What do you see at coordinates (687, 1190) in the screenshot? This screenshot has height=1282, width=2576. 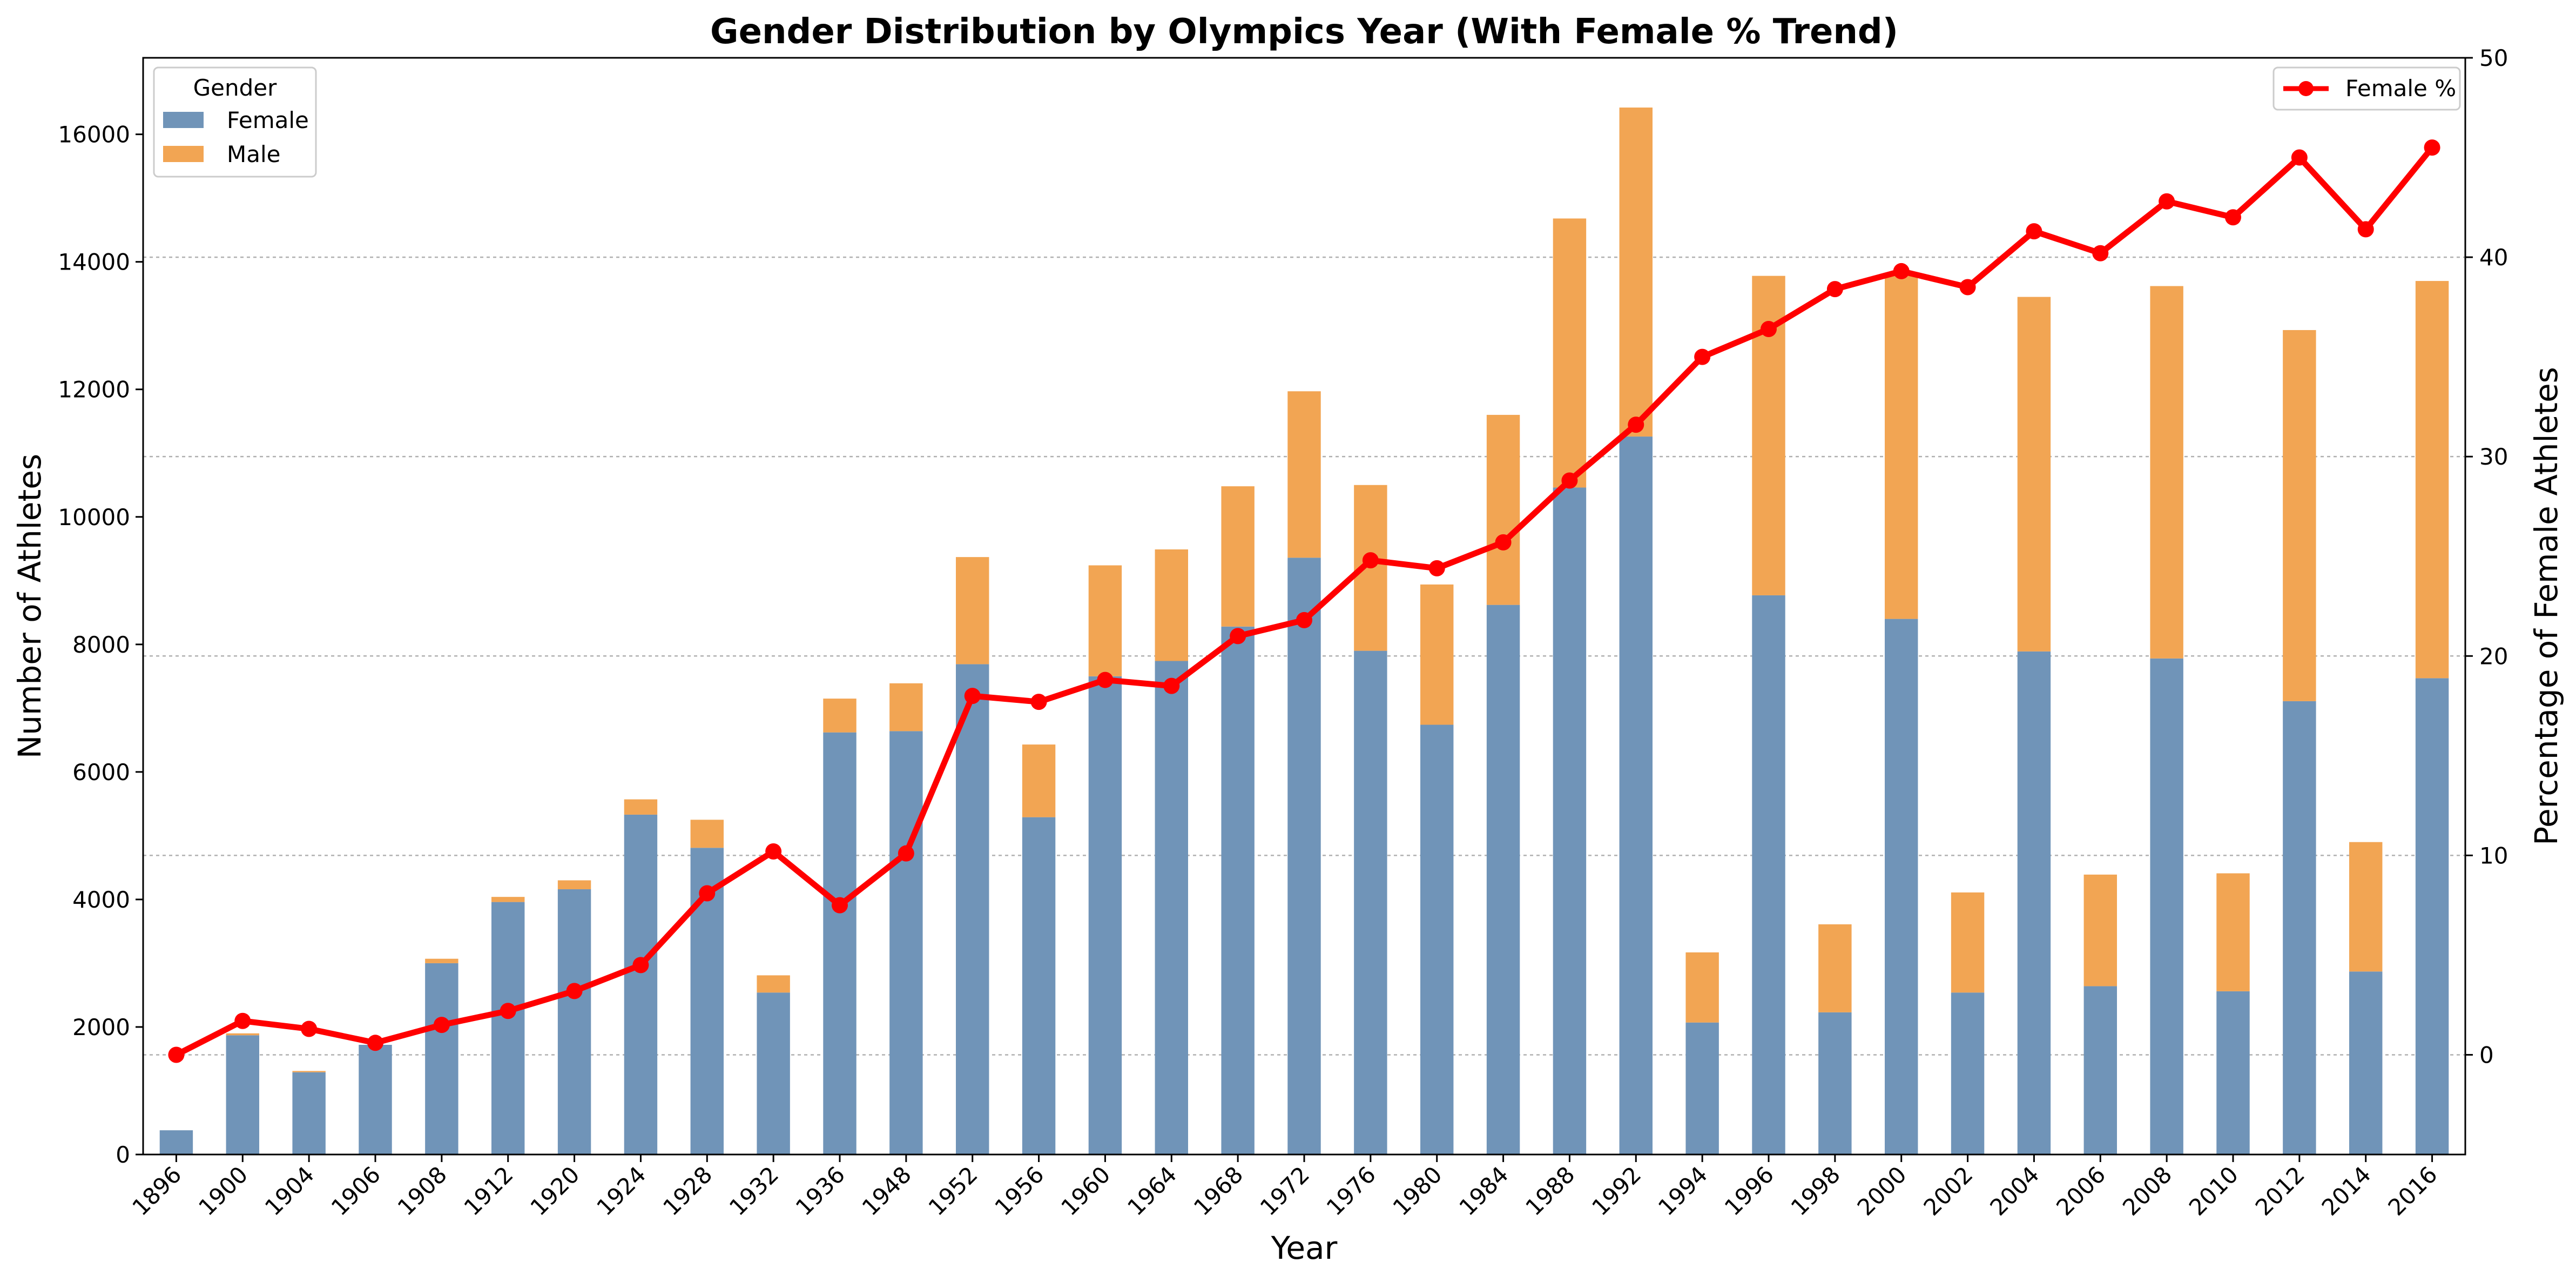 I see `x-tick-label: 1928` at bounding box center [687, 1190].